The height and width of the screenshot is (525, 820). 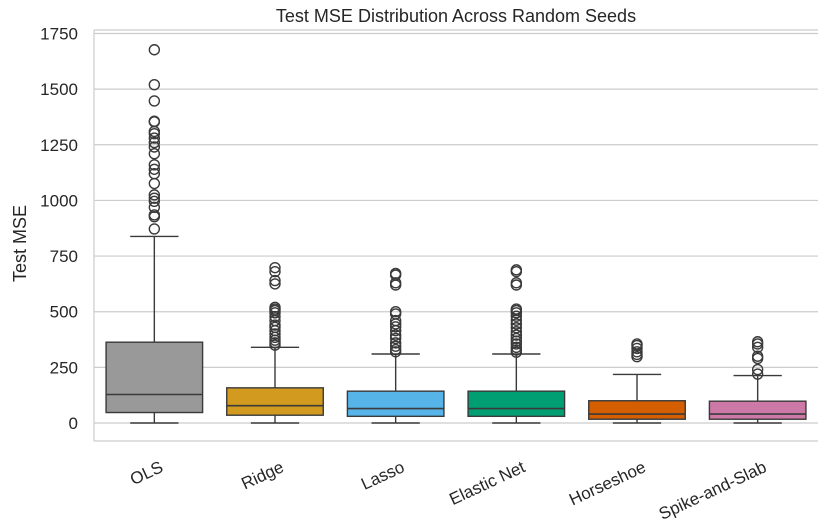 I want to click on x-tick-label: Spike-and-Slab, so click(x=712, y=490).